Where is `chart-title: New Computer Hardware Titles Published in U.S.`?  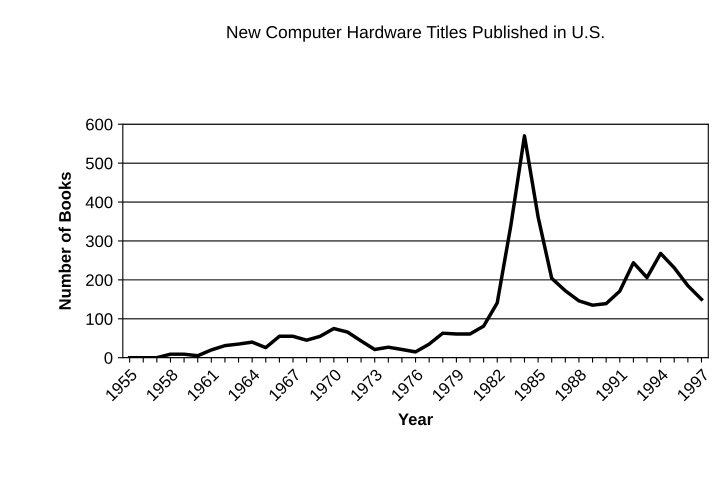
chart-title: New Computer Hardware Titles Published in U.S. is located at coordinates (415, 34).